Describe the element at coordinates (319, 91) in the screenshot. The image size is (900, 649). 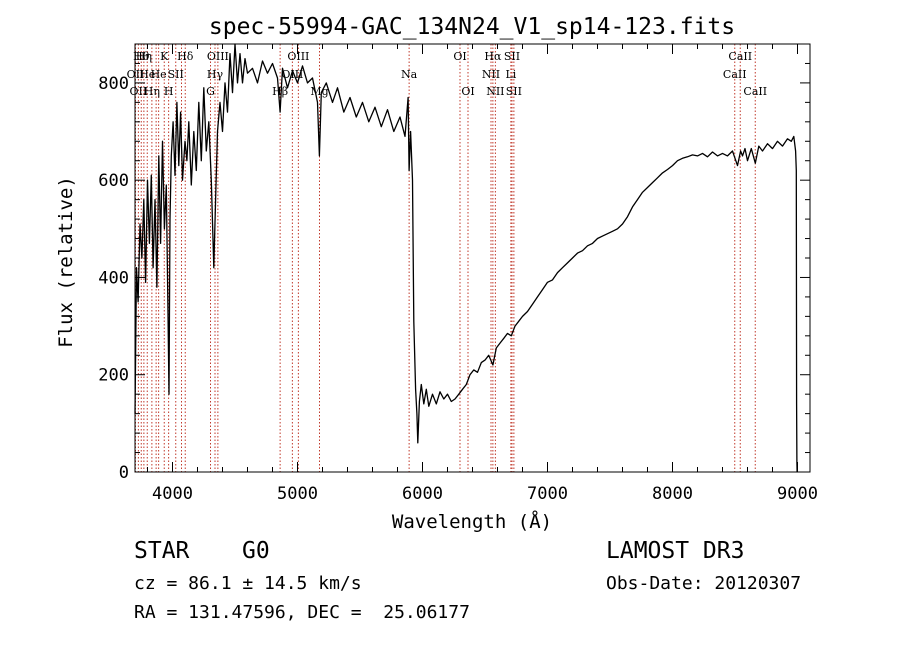
I see `spectral-line-label: Mg` at that location.